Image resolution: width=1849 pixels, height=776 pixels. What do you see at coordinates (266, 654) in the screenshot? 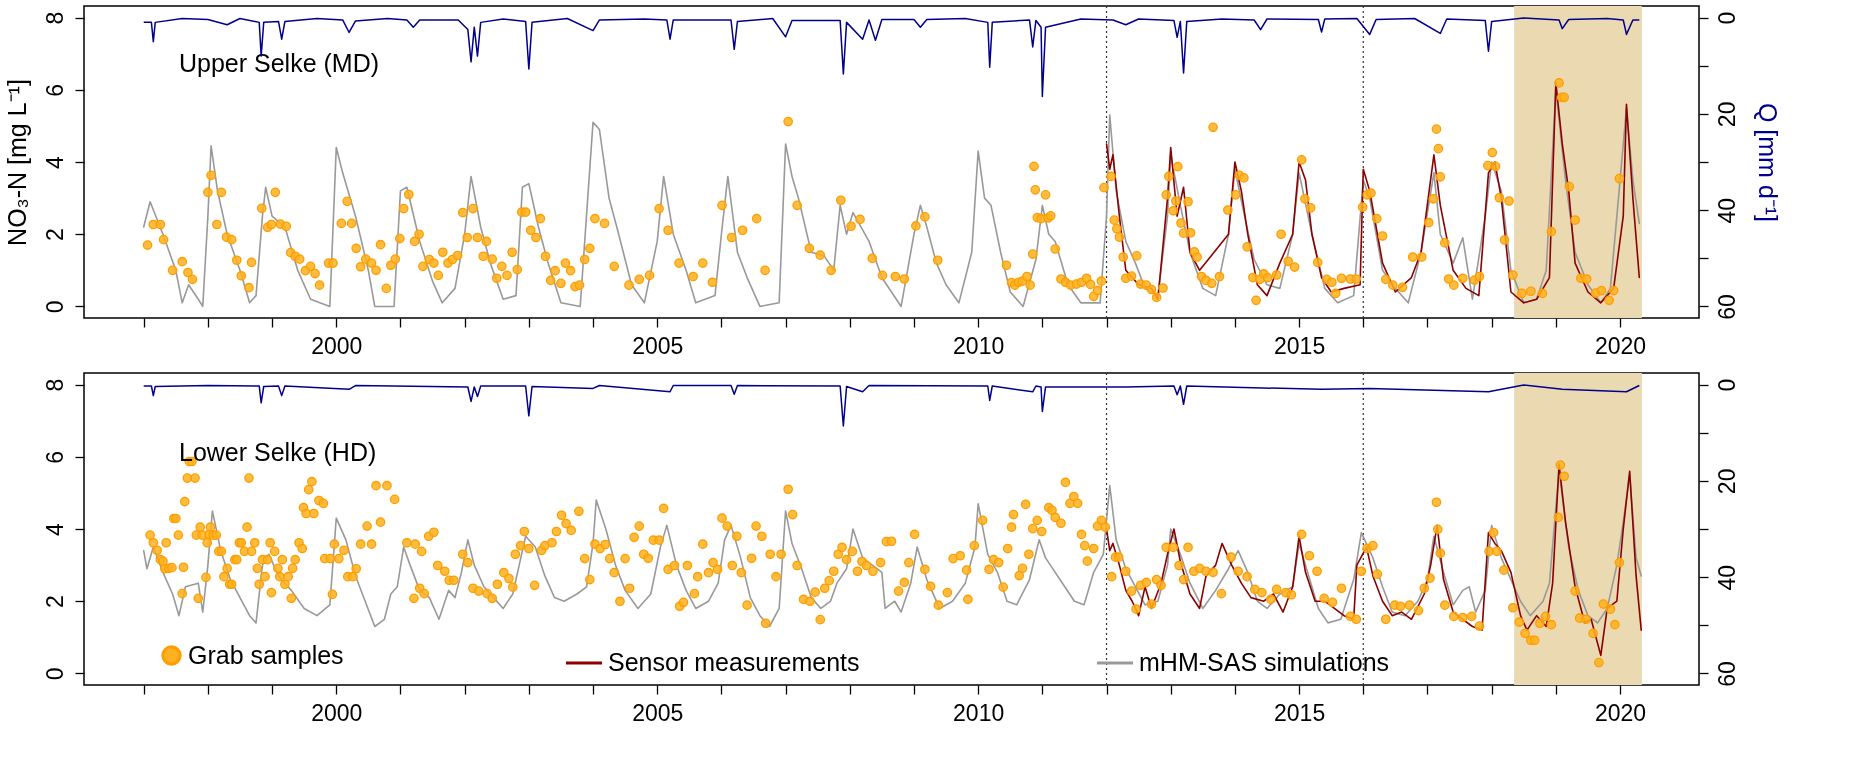
I see `legend-label: Grab samples` at bounding box center [266, 654].